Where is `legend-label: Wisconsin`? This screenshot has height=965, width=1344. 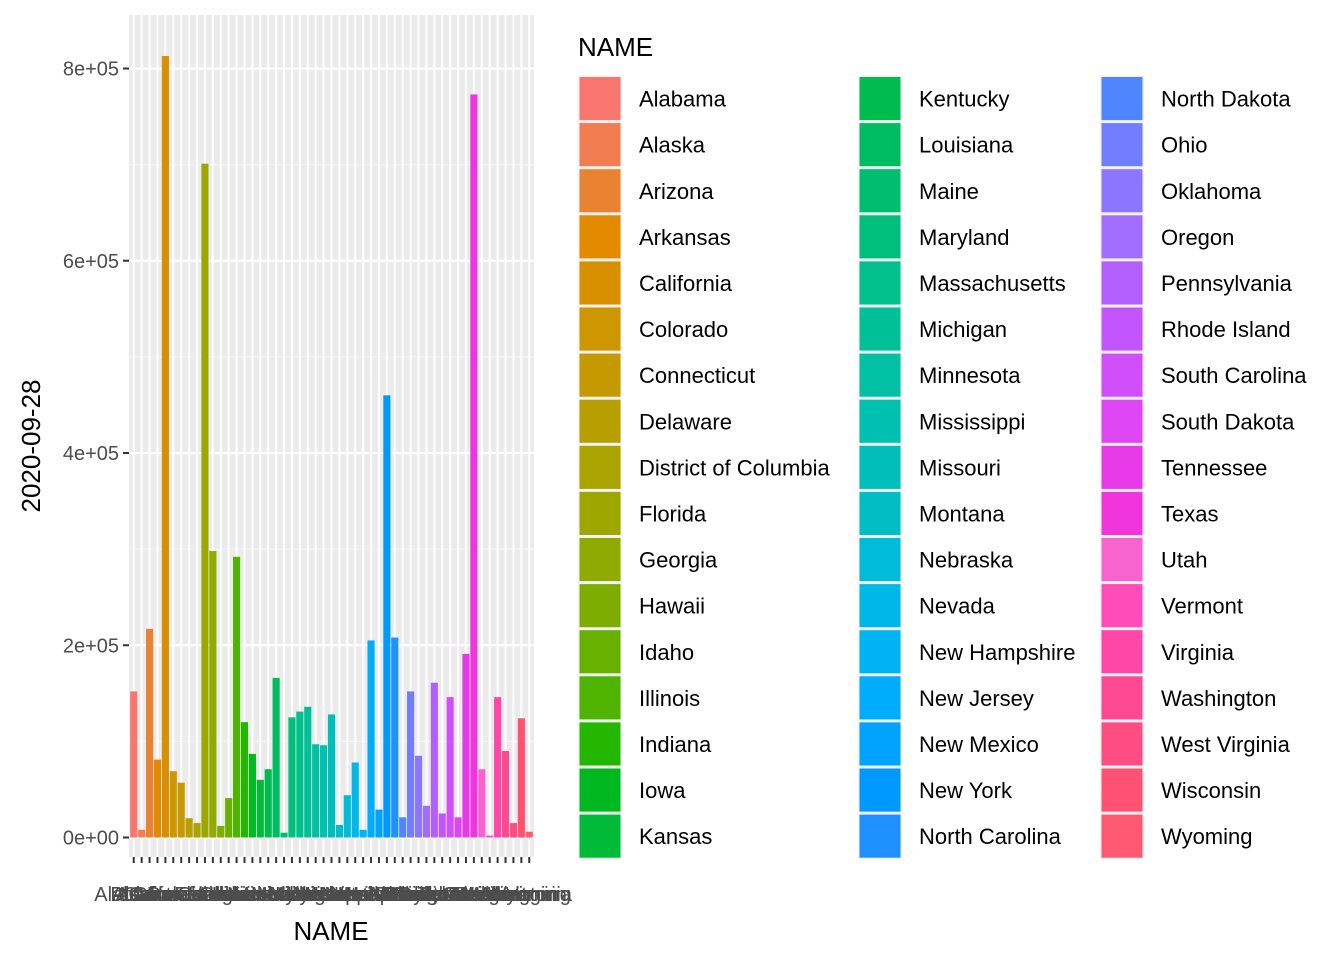
legend-label: Wisconsin is located at coordinates (1211, 790).